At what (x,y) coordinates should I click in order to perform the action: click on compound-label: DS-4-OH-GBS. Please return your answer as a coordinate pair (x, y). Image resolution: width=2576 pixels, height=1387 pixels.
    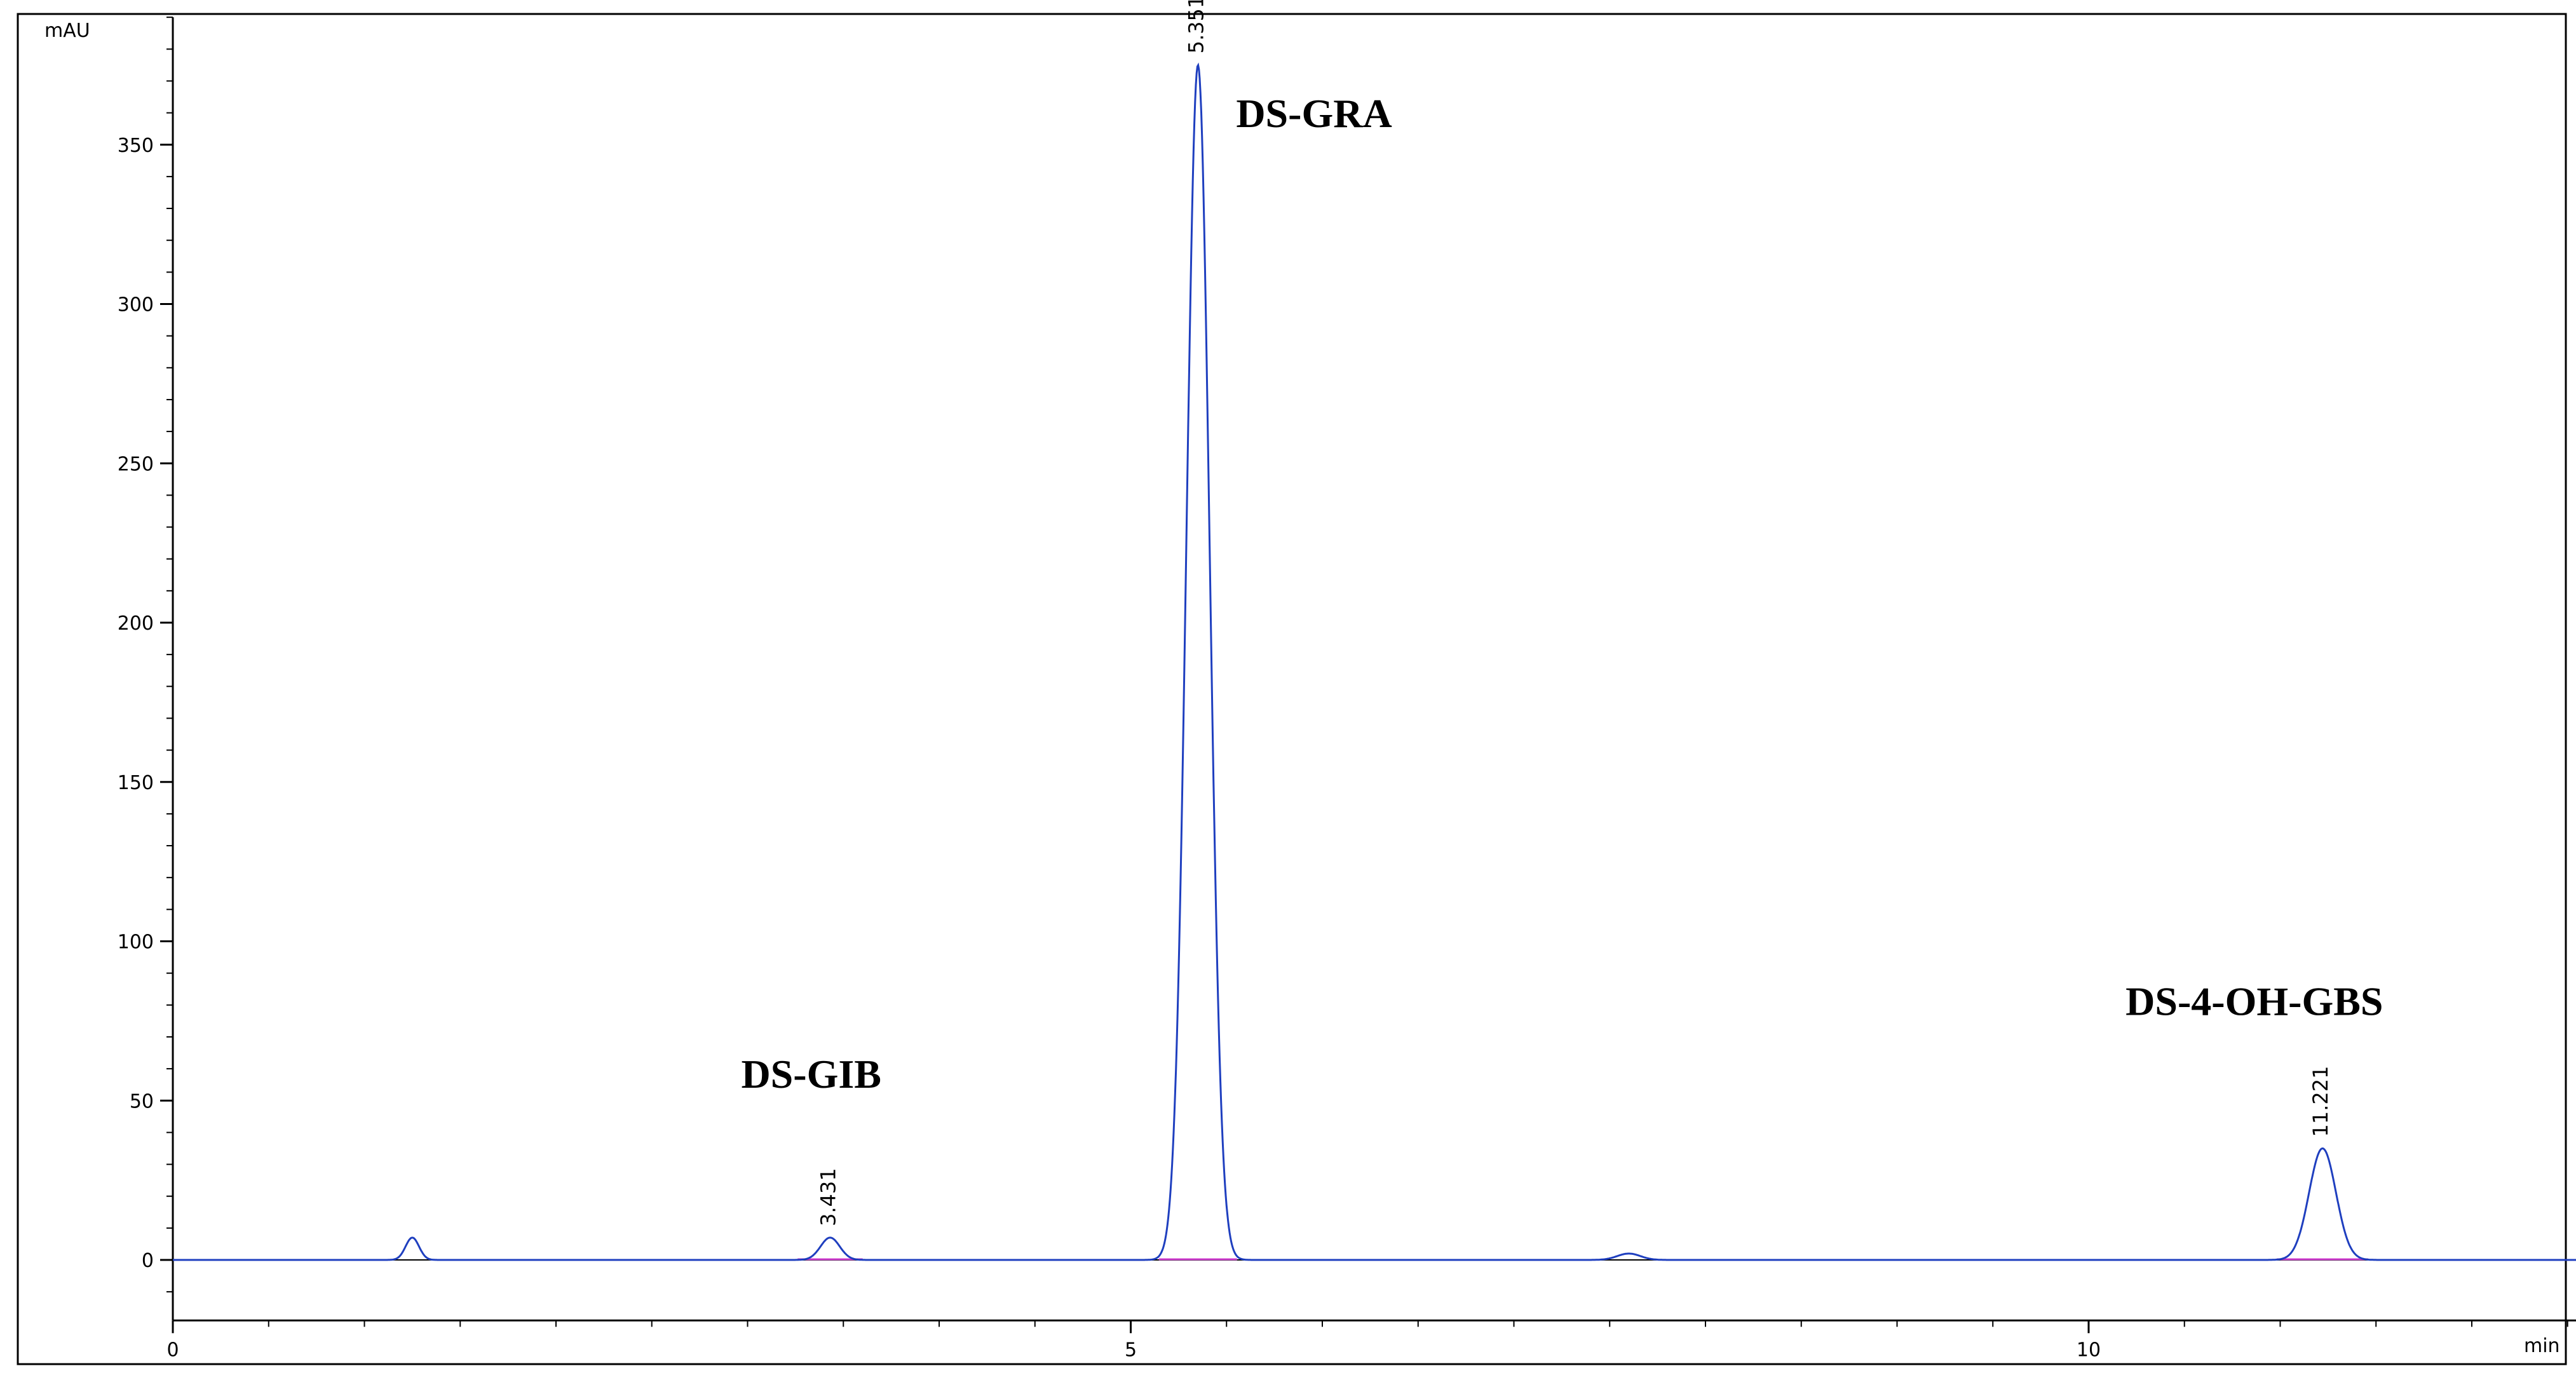
    Looking at the image, I should click on (2254, 1001).